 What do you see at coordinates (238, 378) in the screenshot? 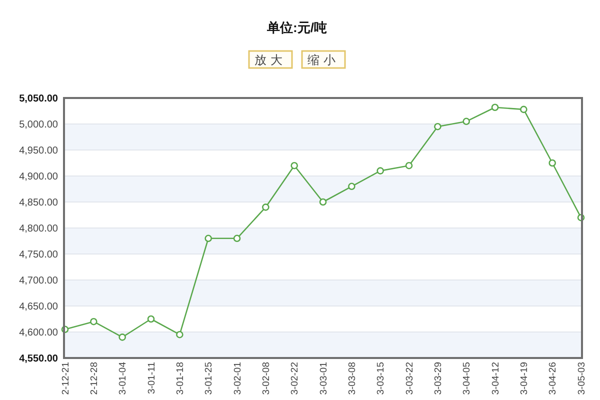
I see `xtick-label: 3-02-01` at bounding box center [238, 378].